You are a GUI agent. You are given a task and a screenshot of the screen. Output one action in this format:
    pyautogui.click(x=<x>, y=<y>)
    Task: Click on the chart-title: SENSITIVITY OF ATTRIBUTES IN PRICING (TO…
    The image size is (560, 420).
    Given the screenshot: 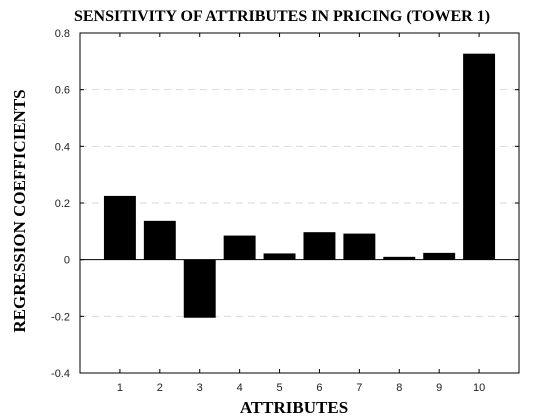 What is the action you would take?
    pyautogui.click(x=282, y=16)
    